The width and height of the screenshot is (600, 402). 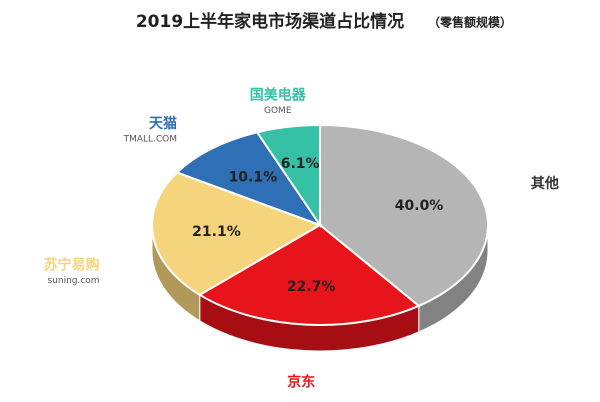 What do you see at coordinates (253, 178) in the screenshot?
I see `value-label: 10.1%` at bounding box center [253, 178].